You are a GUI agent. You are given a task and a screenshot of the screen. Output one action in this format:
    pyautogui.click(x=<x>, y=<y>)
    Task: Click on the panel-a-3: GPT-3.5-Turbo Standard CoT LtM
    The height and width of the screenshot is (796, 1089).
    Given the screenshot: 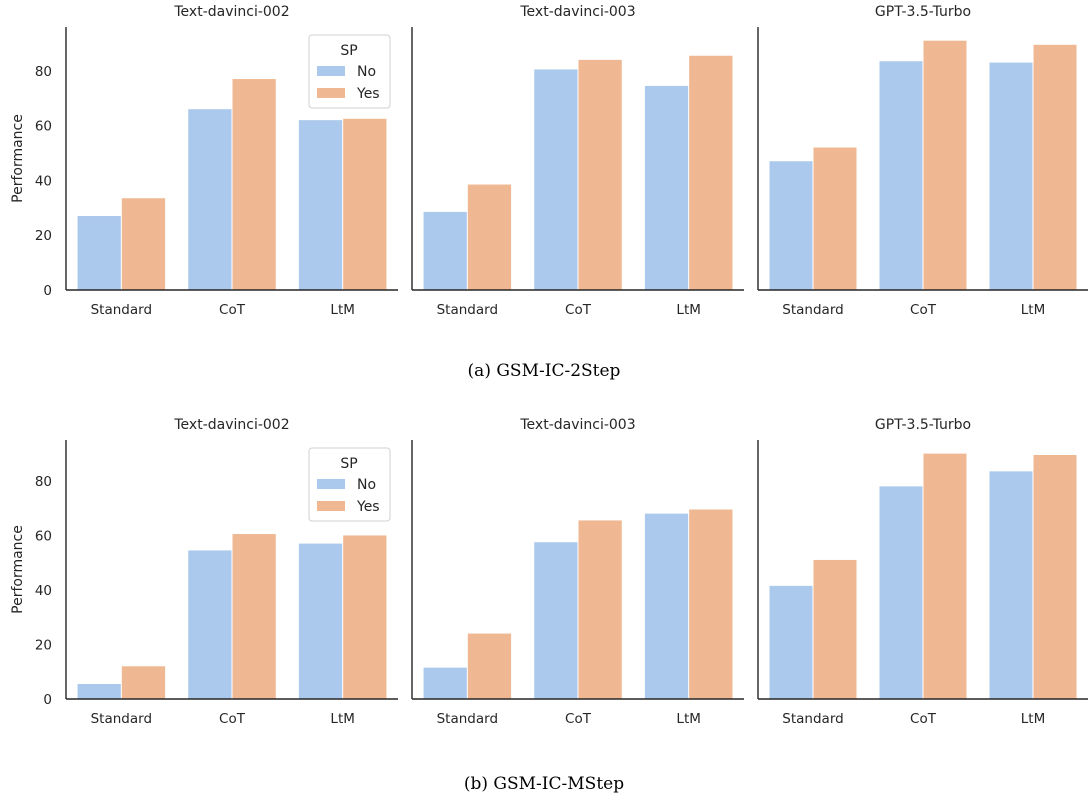 What is the action you would take?
    pyautogui.click(x=922, y=161)
    